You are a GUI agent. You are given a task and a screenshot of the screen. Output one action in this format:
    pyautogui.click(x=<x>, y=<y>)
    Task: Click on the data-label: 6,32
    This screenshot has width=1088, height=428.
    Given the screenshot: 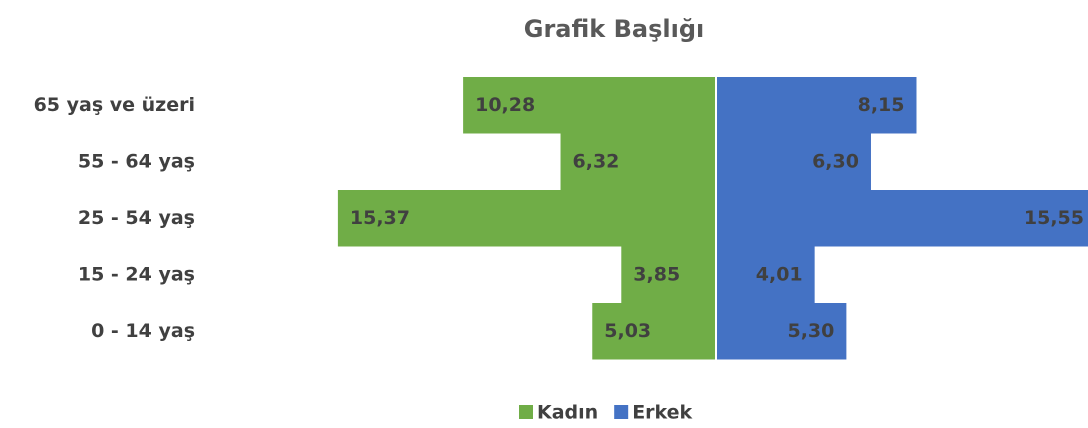 What is the action you would take?
    pyautogui.click(x=596, y=161)
    